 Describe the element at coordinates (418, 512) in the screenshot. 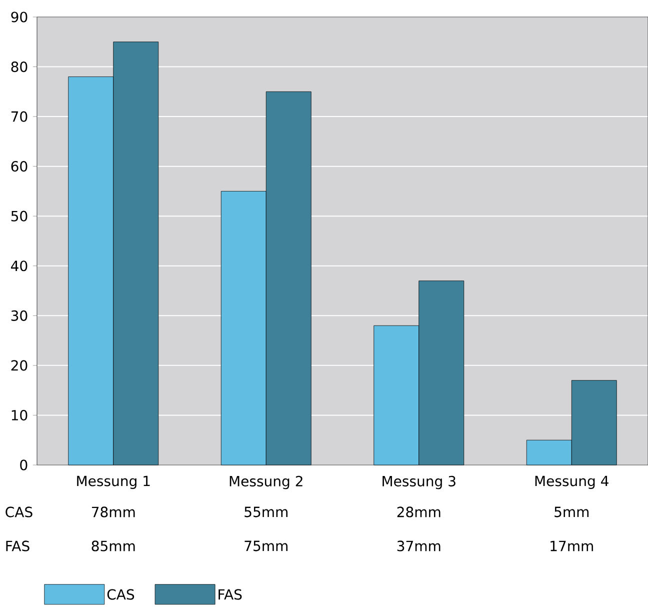

I see `data-label: 28mm` at that location.